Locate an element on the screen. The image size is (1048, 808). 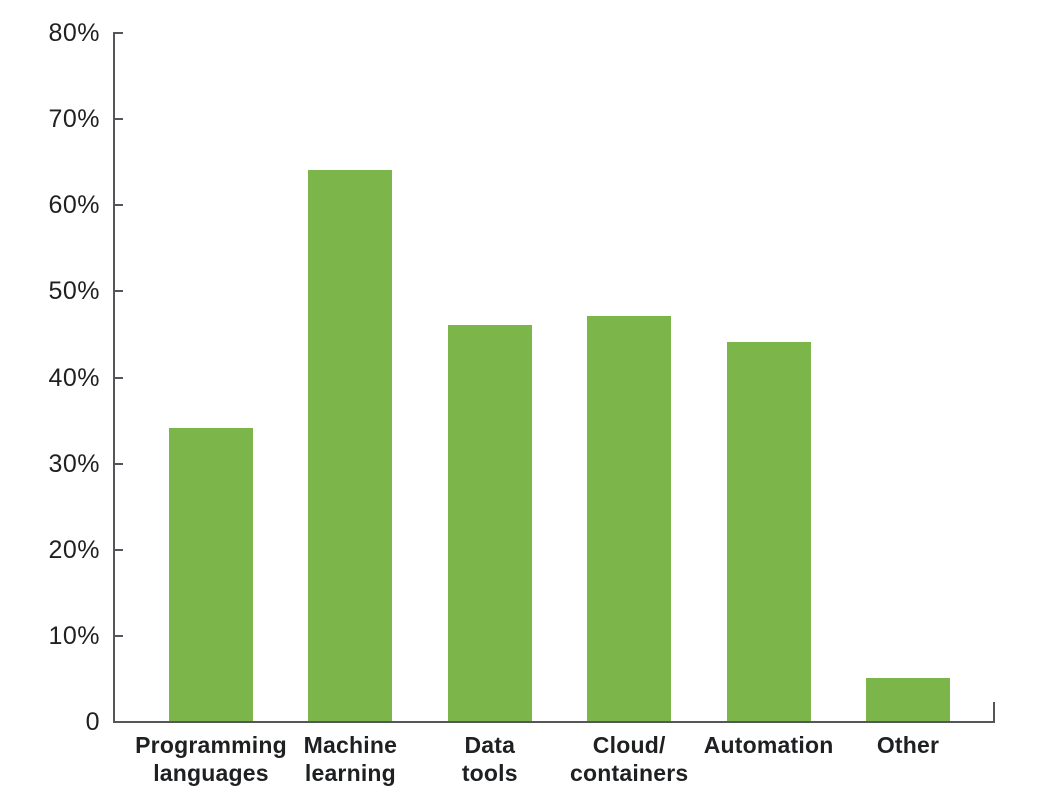
y-tick-label: 10% is located at coordinates (74, 635).